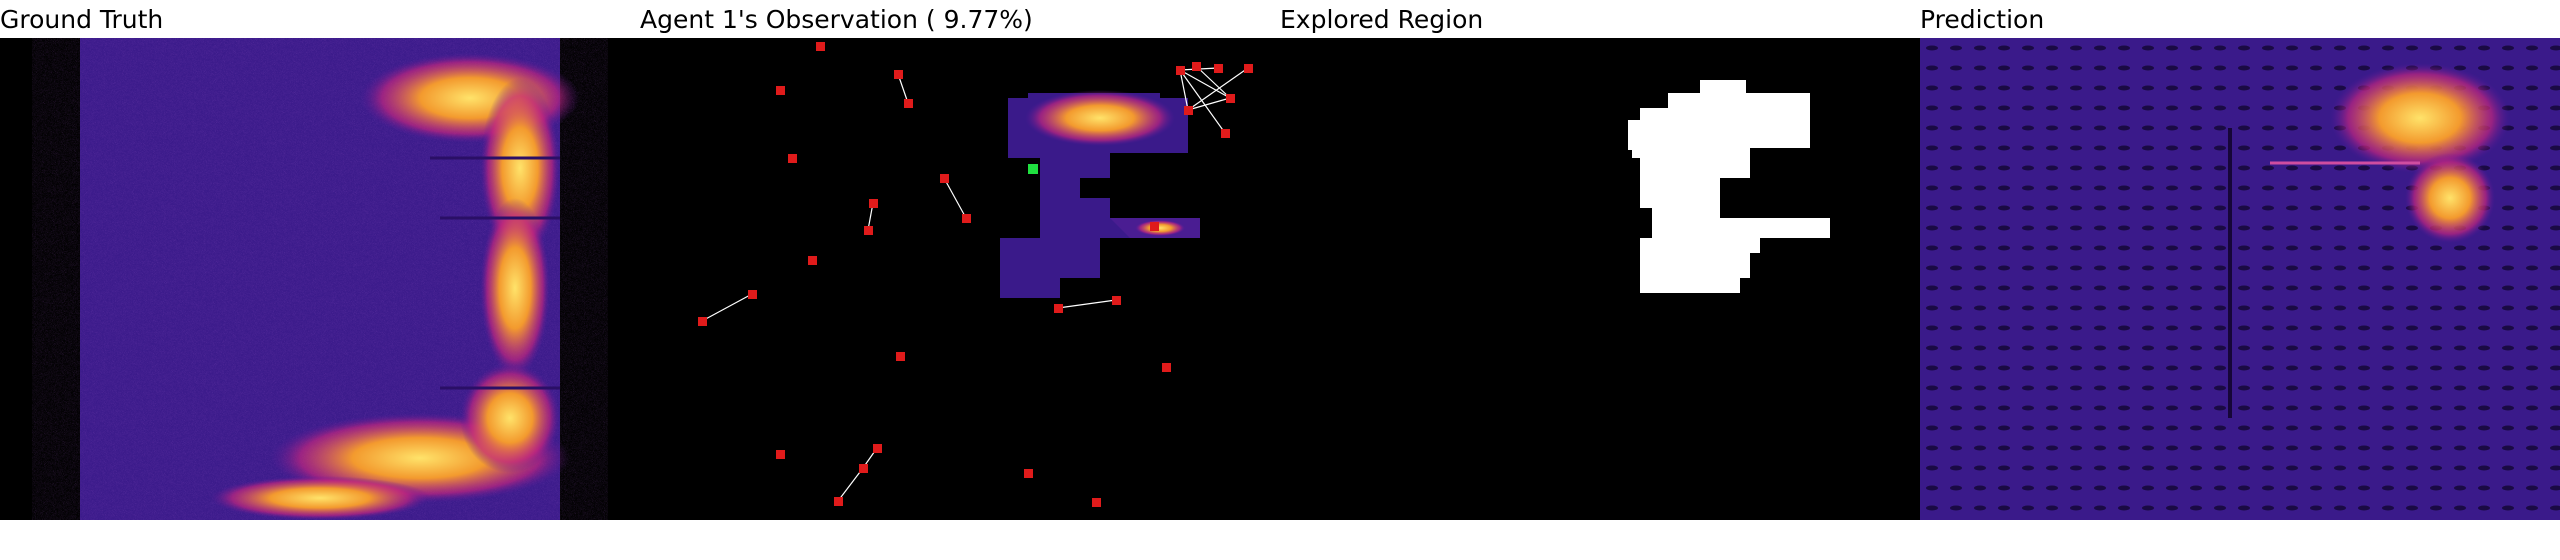 Image resolution: width=2560 pixels, height=560 pixels. Describe the element at coordinates (1033, 169) in the screenshot. I see `current-agent-marker` at that location.